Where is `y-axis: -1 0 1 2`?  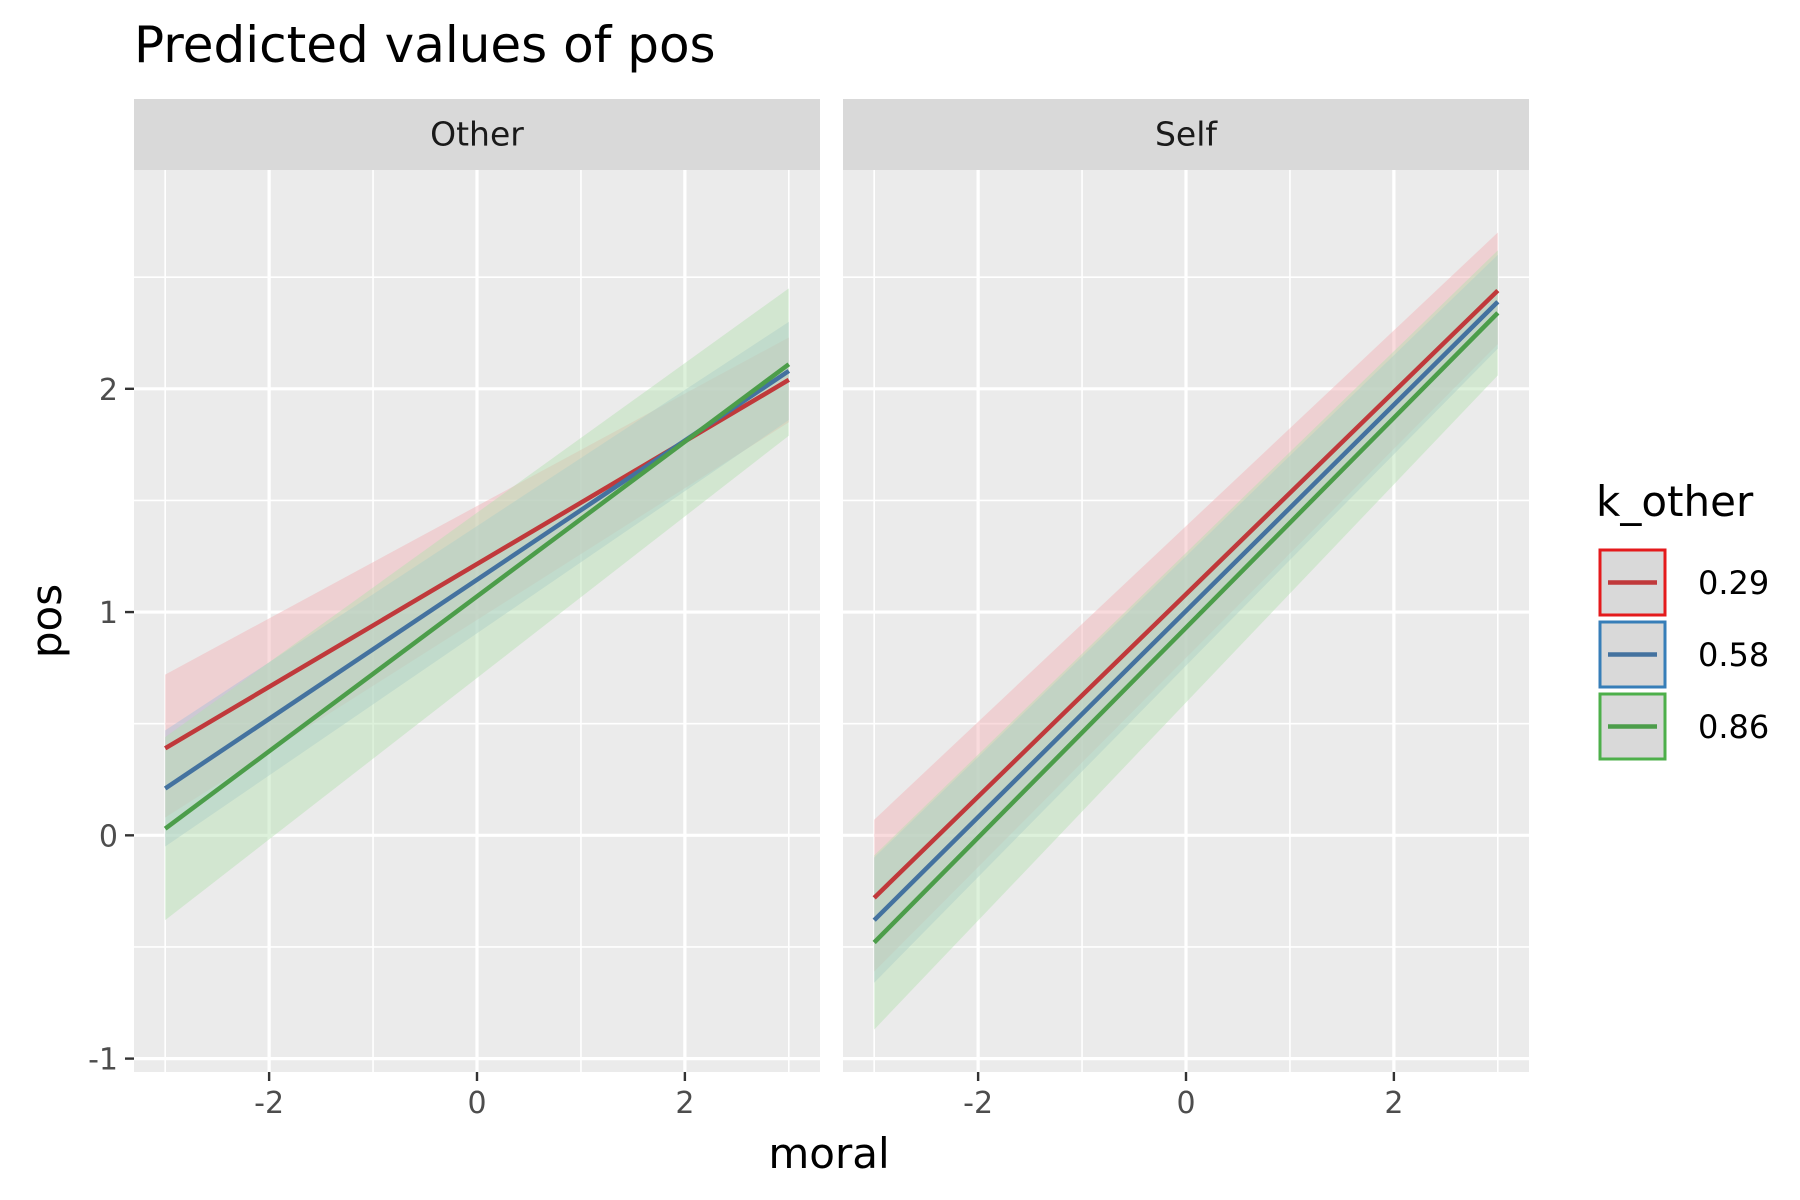 y-axis: -1 0 1 2 is located at coordinates (111, 725).